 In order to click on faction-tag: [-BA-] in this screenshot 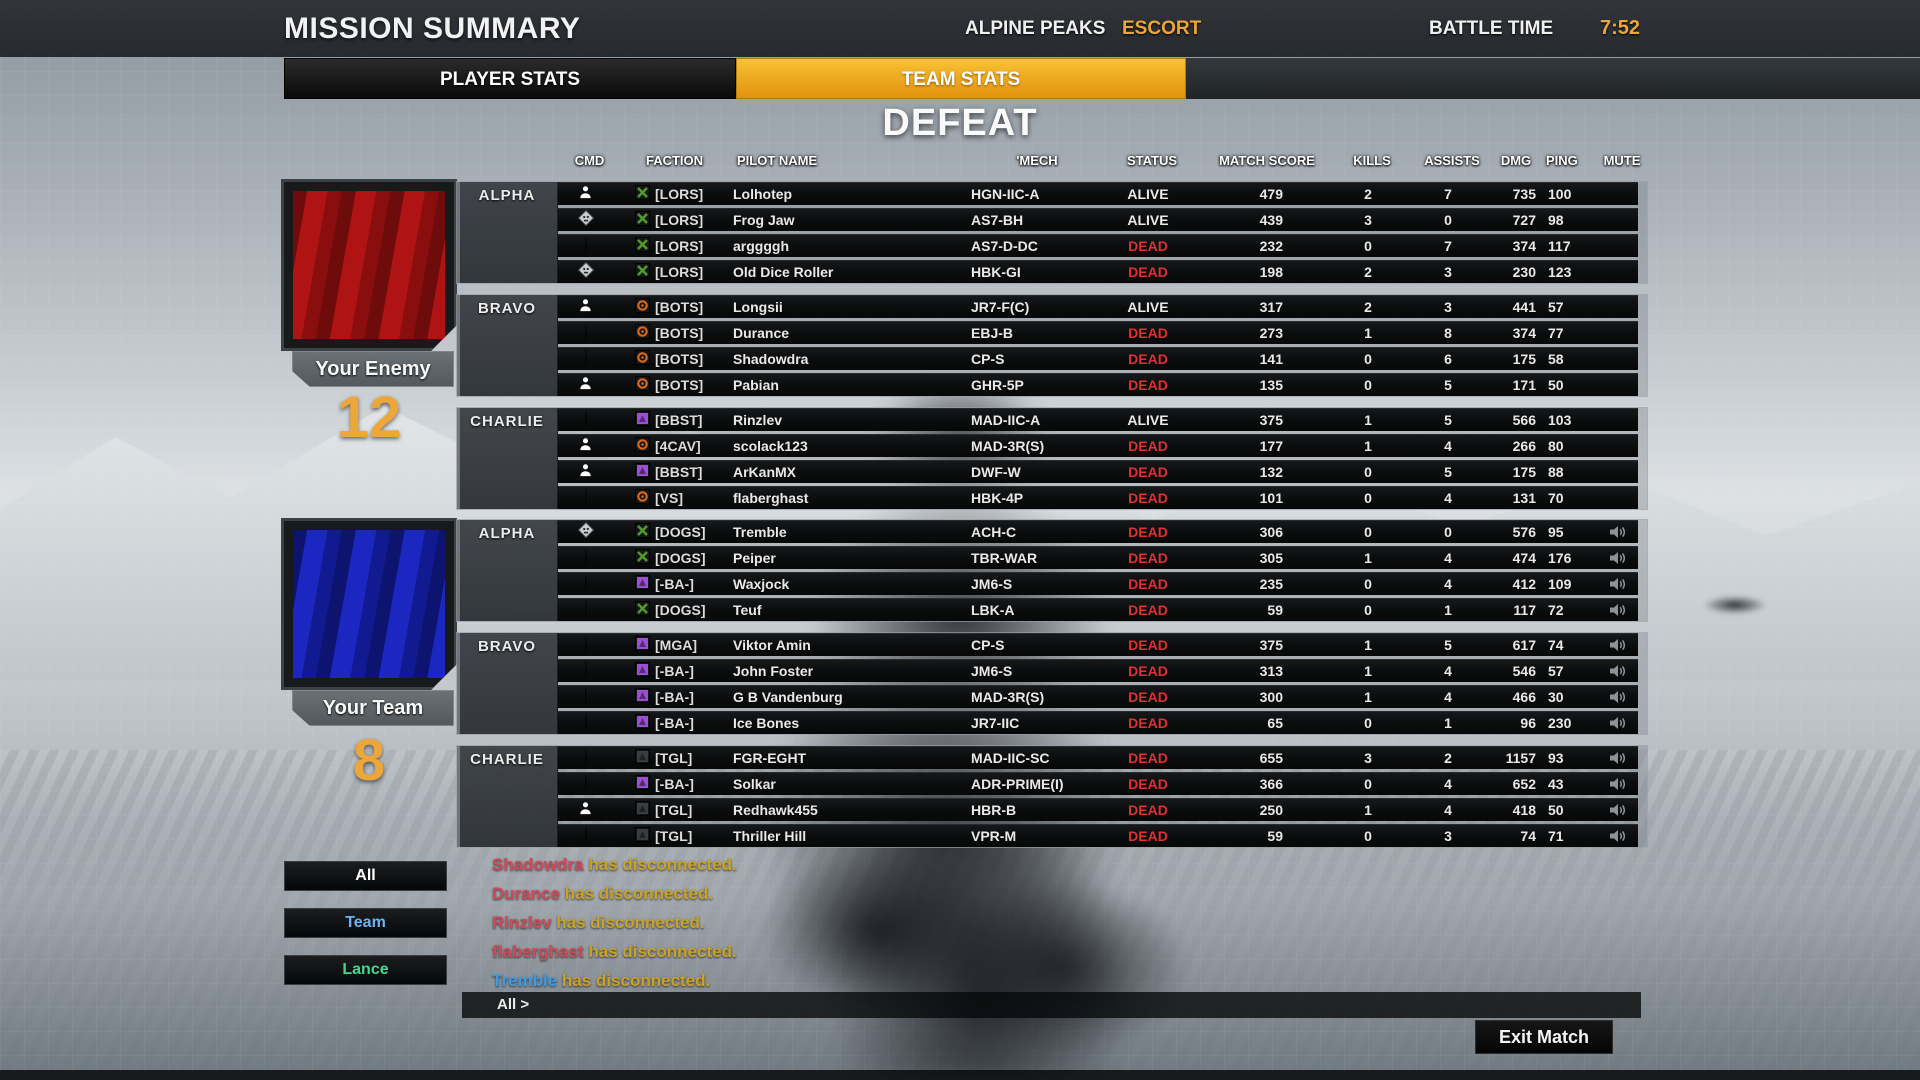, I will do `click(674, 722)`.